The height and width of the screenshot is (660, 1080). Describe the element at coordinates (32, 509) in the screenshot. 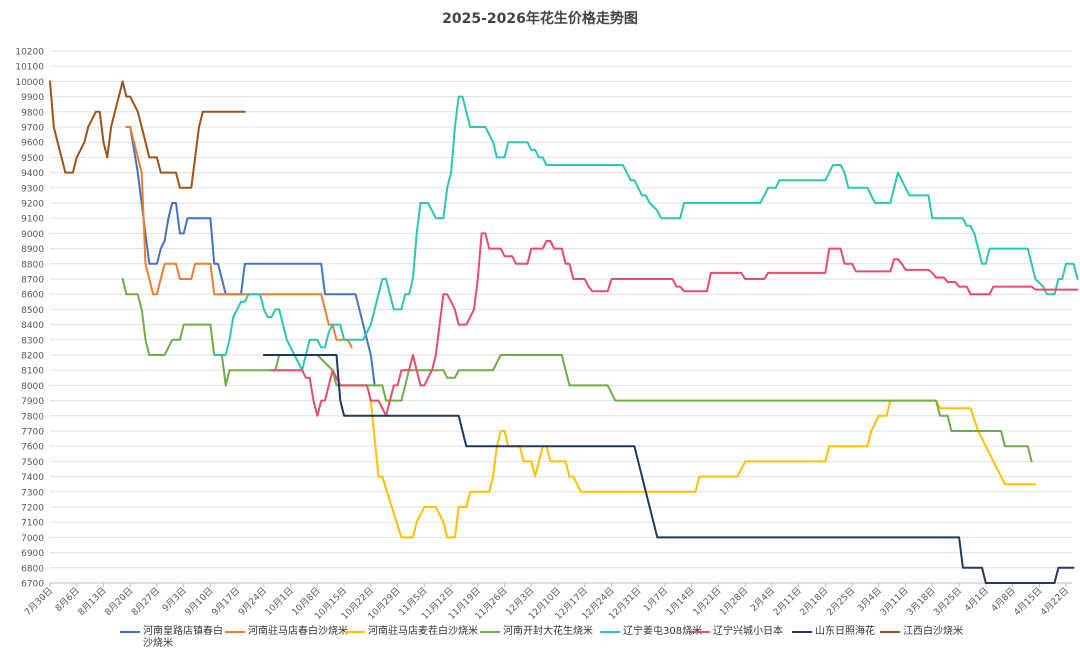

I see `y-tick-label: 7200` at that location.